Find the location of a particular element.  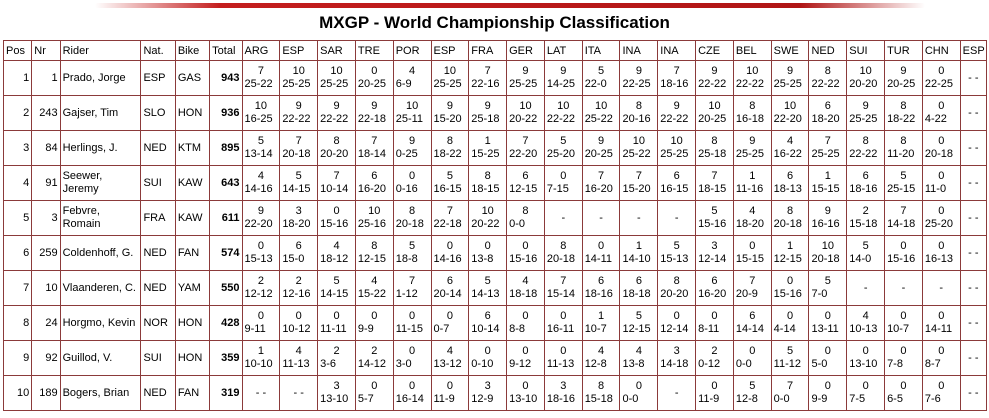

heat-scores: 13-8 is located at coordinates (633, 364).